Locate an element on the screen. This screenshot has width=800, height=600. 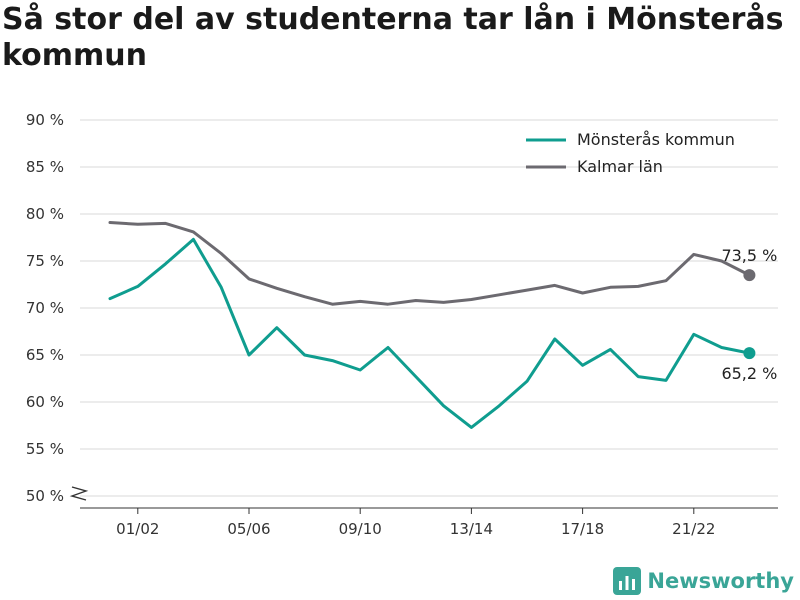
axis-break-icon is located at coordinates (79, 493).